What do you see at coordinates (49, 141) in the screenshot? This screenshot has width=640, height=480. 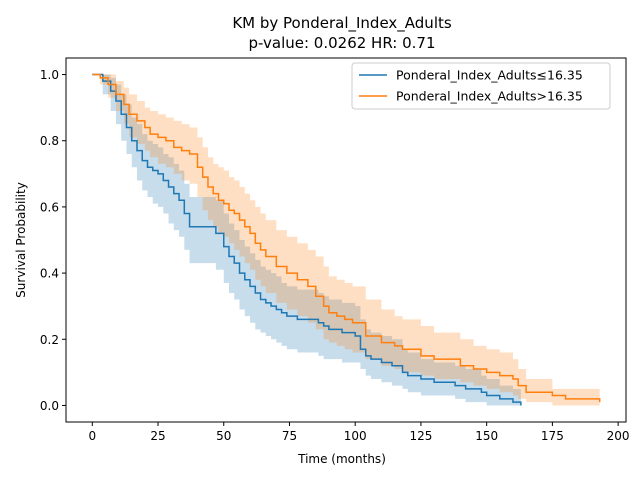 I see `y-tick-label: 0.8` at bounding box center [49, 141].